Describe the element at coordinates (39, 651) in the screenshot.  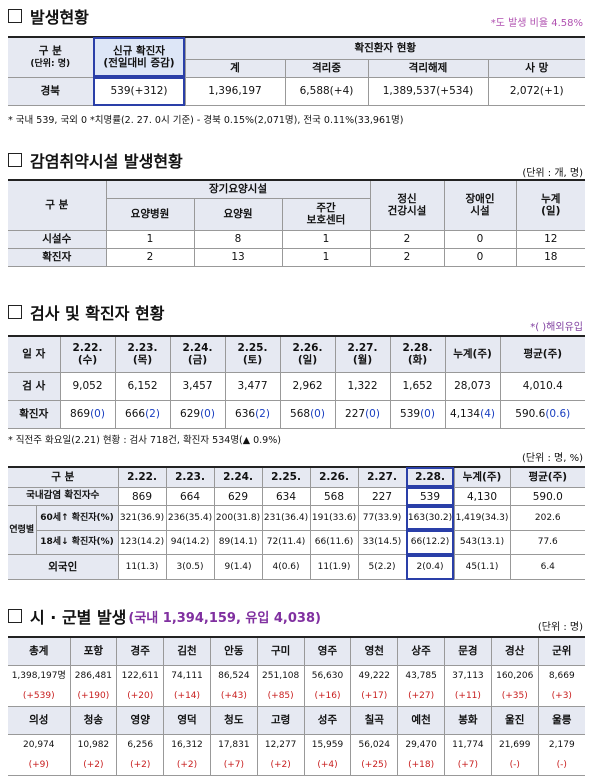
I see `region: 총계` at that location.